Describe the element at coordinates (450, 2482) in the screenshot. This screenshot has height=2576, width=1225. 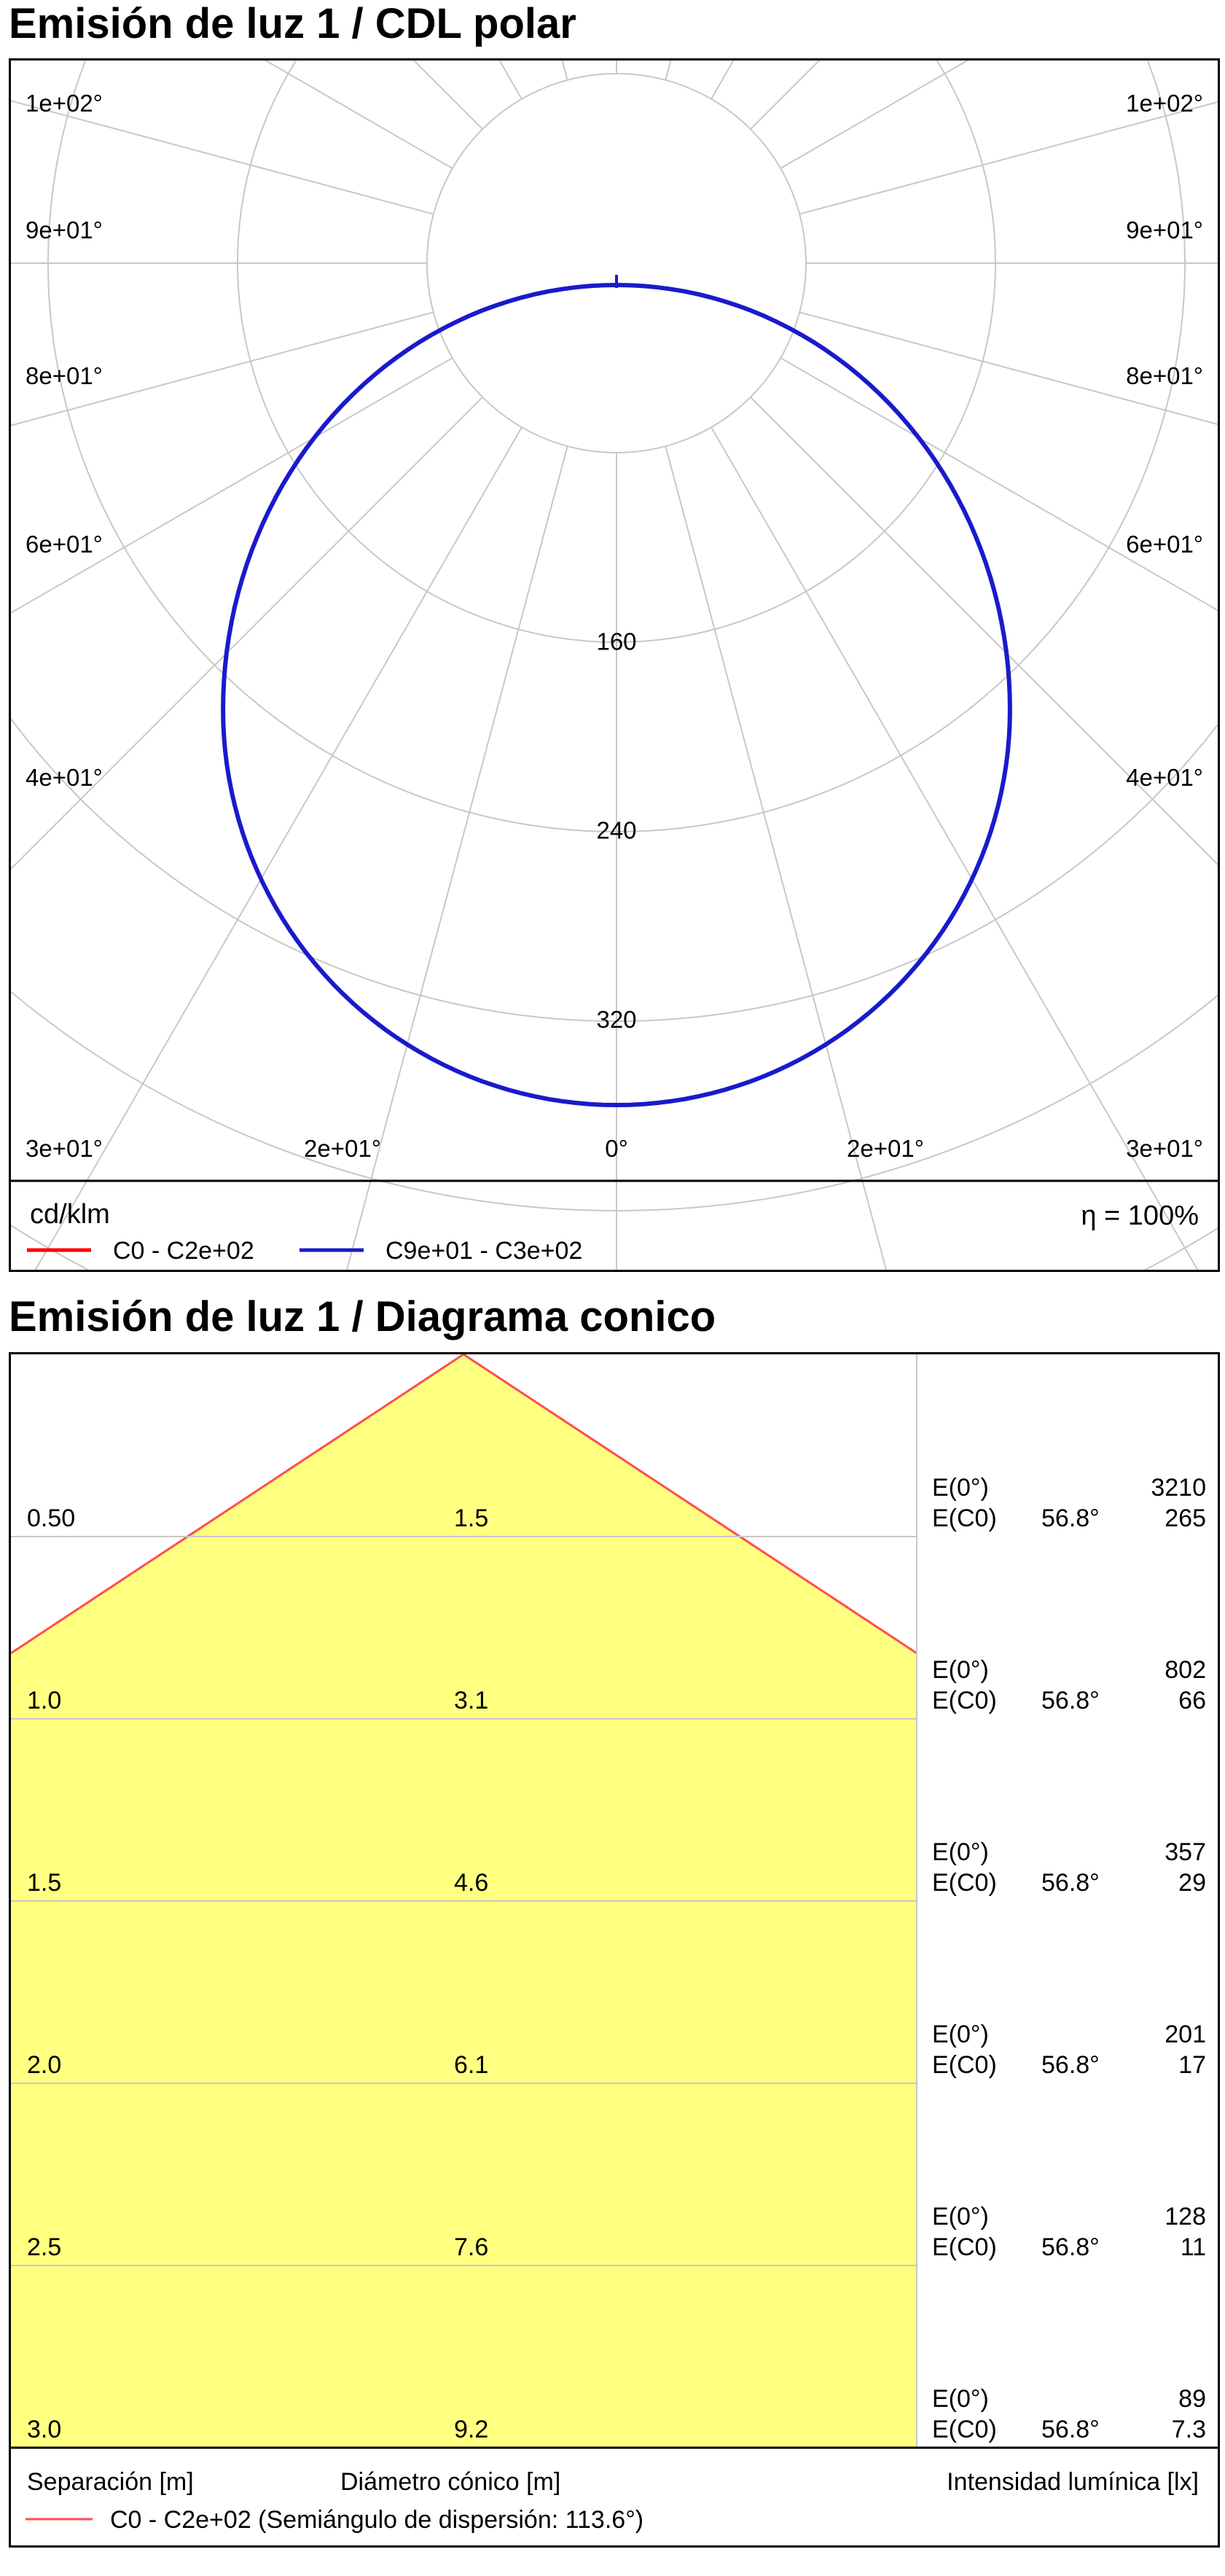
I see `diameter-axis-label: Diámetro cónico [m]` at that location.